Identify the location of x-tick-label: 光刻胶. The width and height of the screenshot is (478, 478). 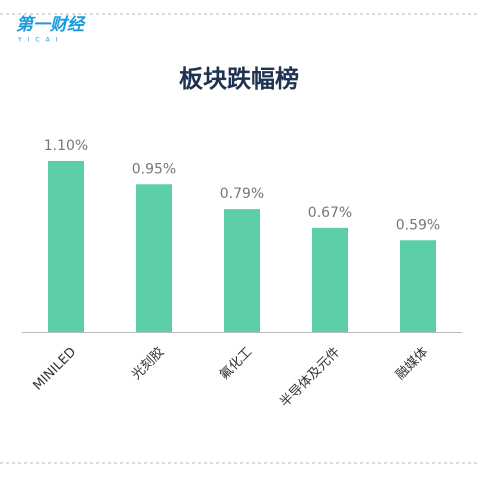
(147, 363).